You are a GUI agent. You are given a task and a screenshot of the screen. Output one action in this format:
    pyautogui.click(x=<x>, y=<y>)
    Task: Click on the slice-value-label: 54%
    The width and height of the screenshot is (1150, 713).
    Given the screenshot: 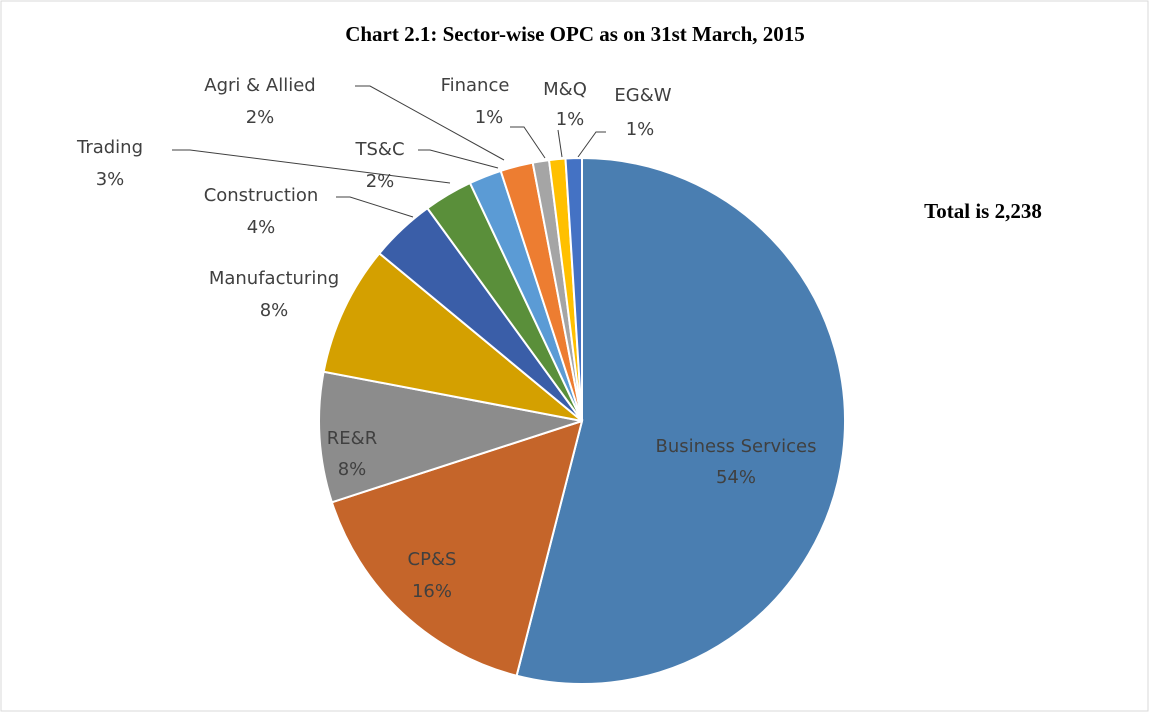 What is the action you would take?
    pyautogui.click(x=736, y=477)
    